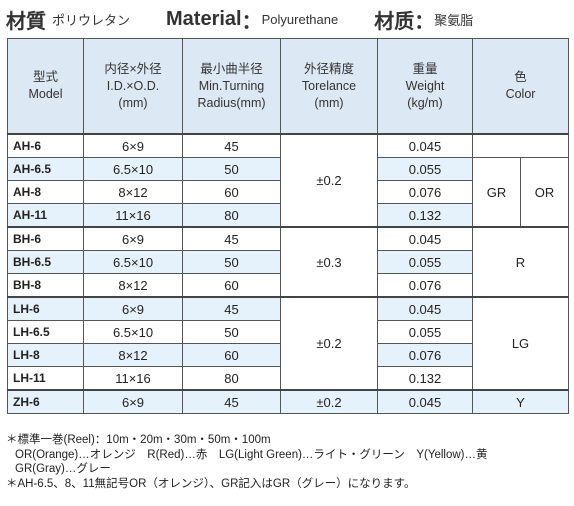 Image resolution: width=574 pixels, height=506 pixels. I want to click on model-cell: BH-6.5, so click(45, 262).